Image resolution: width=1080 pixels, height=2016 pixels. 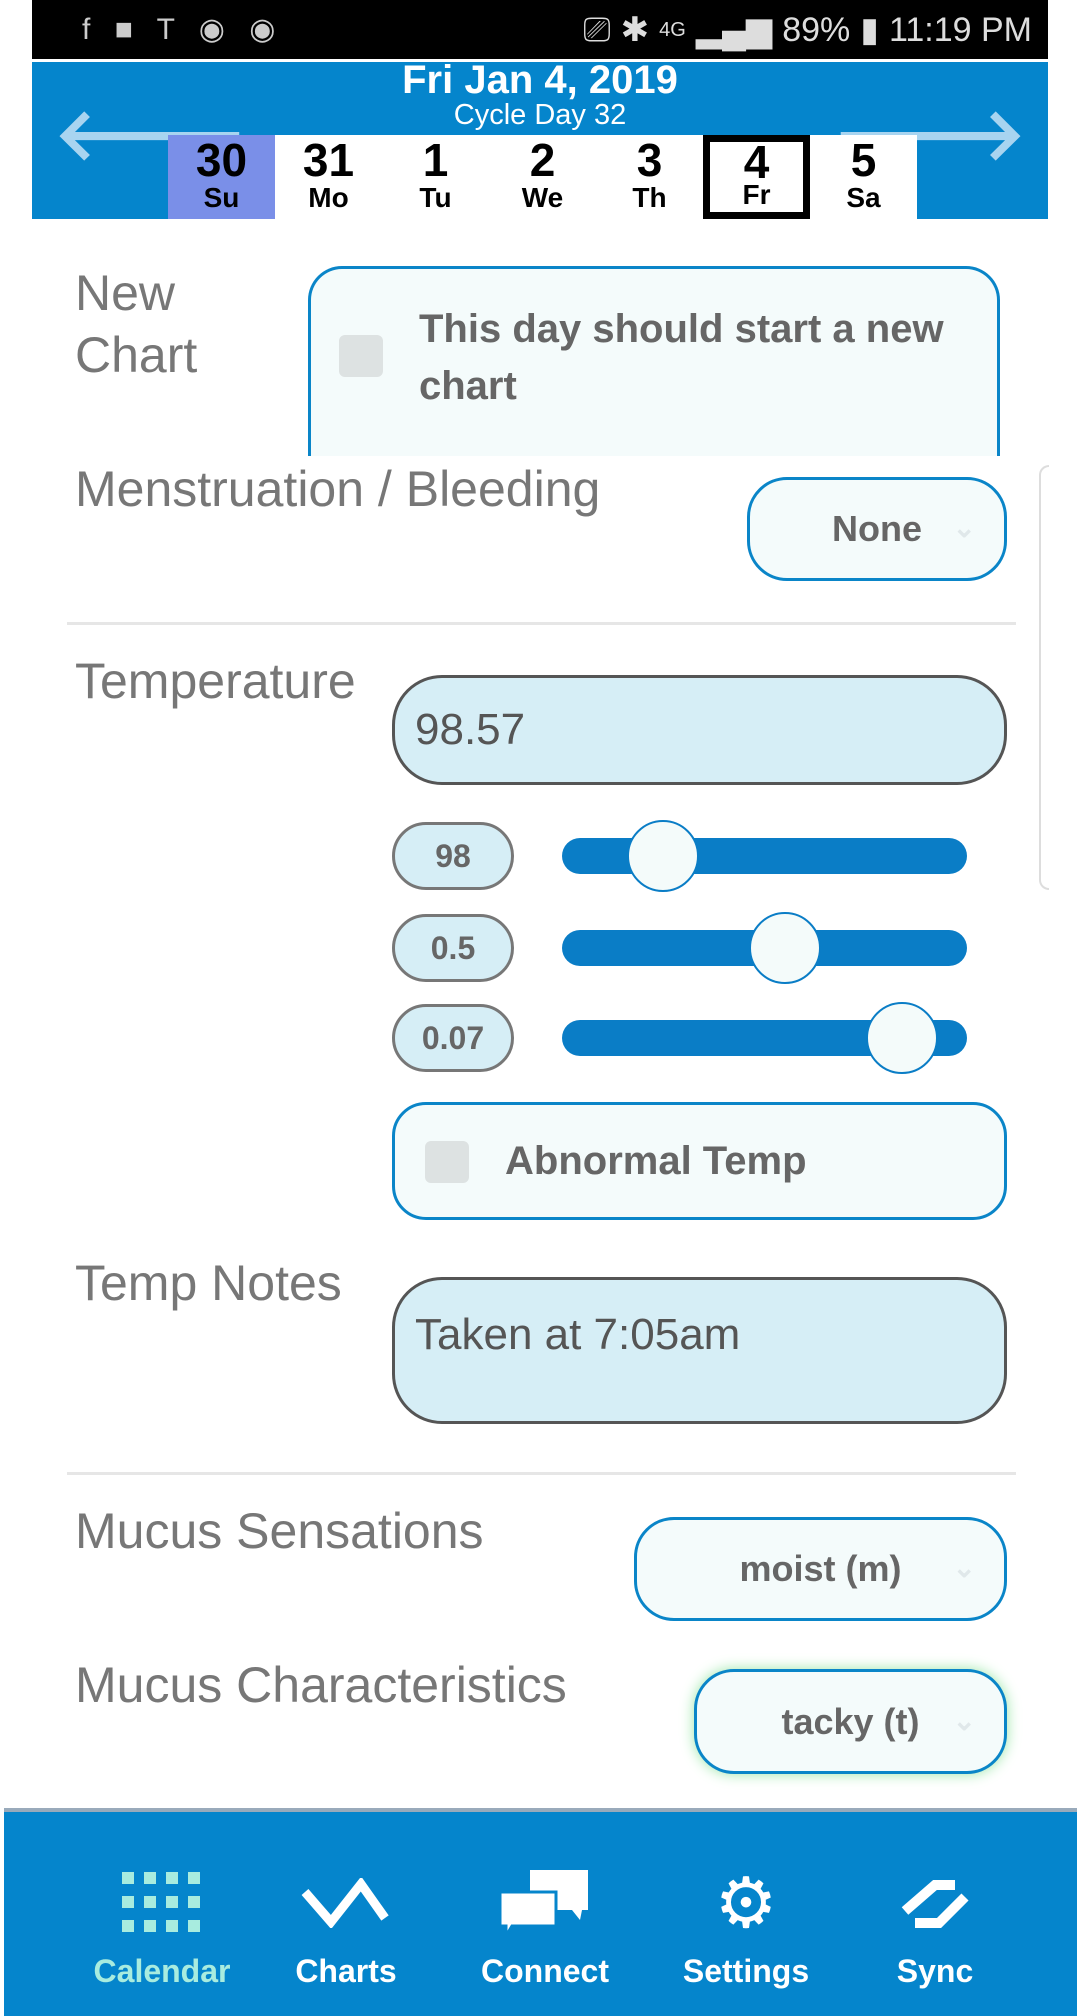 What do you see at coordinates (681, 357) in the screenshot?
I see `new-chart-text: This day should start a new chart` at bounding box center [681, 357].